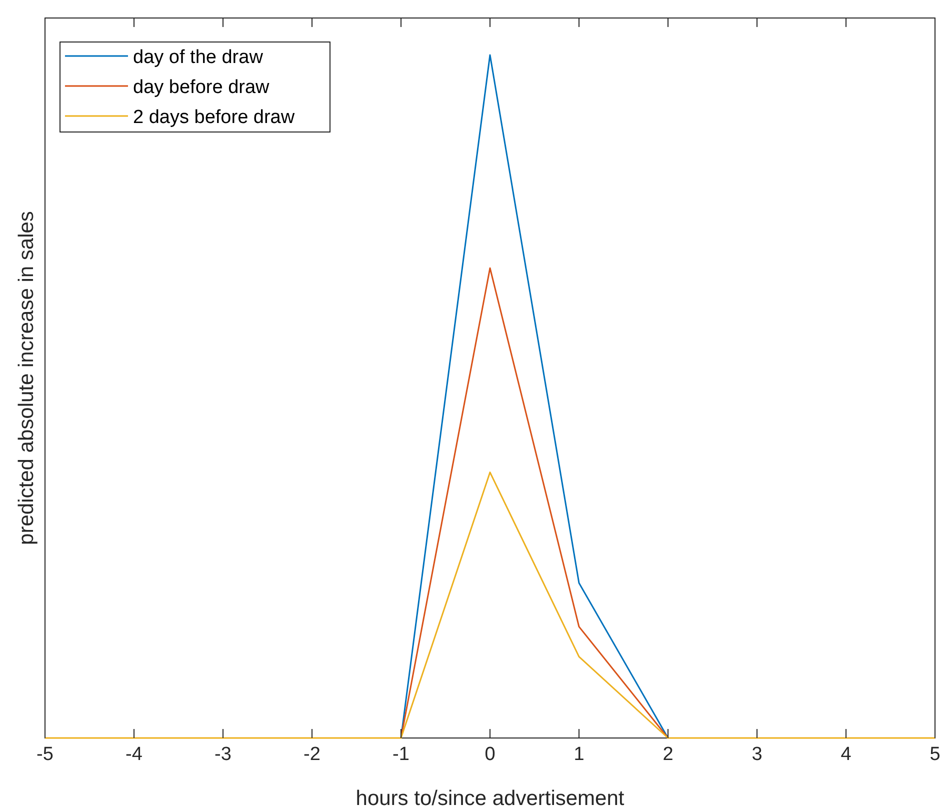 The width and height of the screenshot is (941, 810). I want to click on x-tick-label: 2, so click(668, 754).